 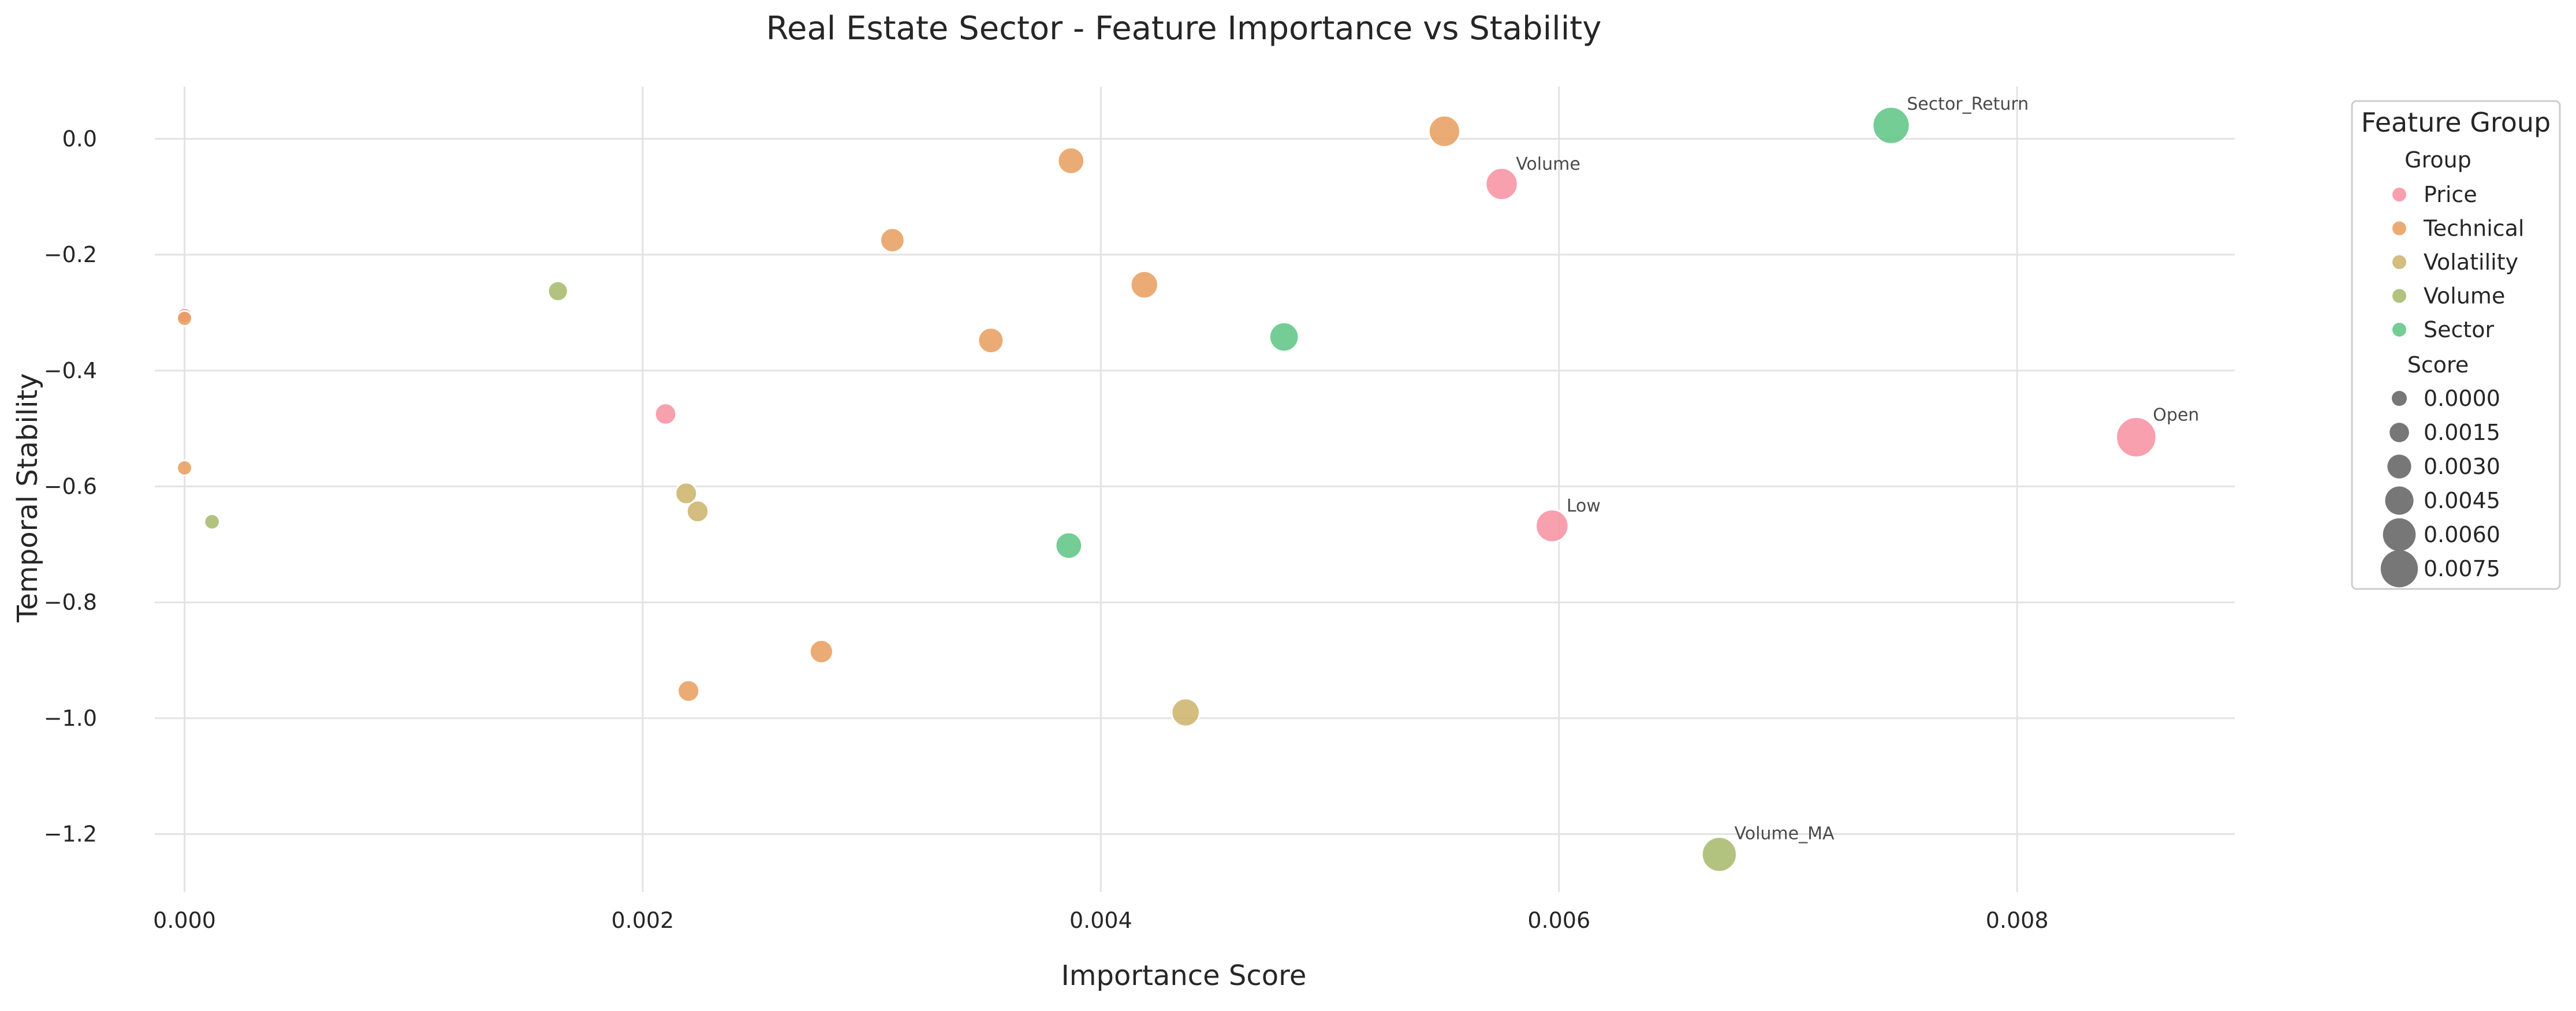 I want to click on point-label: Open, so click(x=2176, y=415).